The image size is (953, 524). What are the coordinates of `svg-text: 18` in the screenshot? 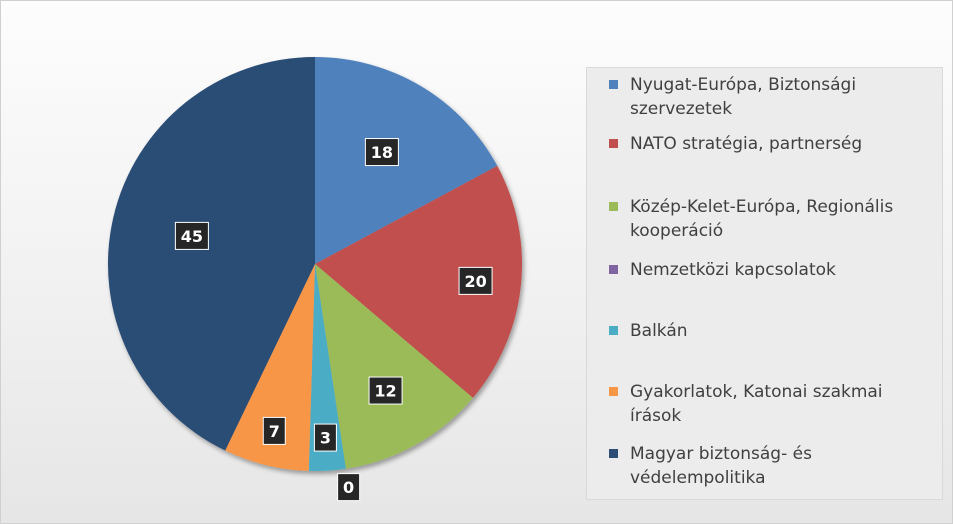 It's located at (382, 152).